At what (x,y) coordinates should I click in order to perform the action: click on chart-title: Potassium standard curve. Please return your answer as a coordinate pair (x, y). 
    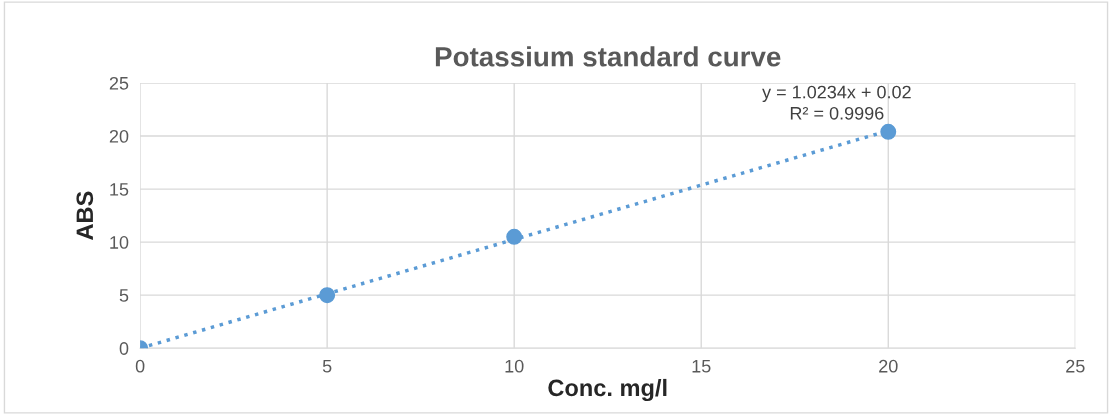
    Looking at the image, I should click on (608, 56).